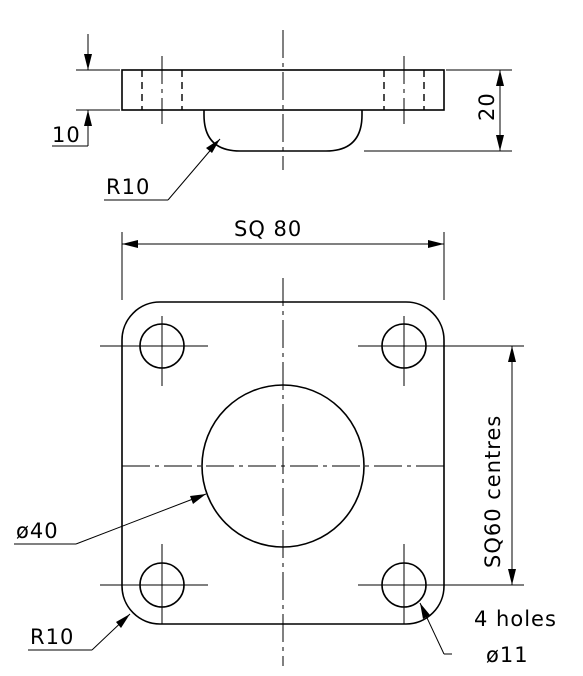 This screenshot has height=676, width=583. What do you see at coordinates (123, 621) in the screenshot?
I see `corner-radius-arrowhead` at bounding box center [123, 621].